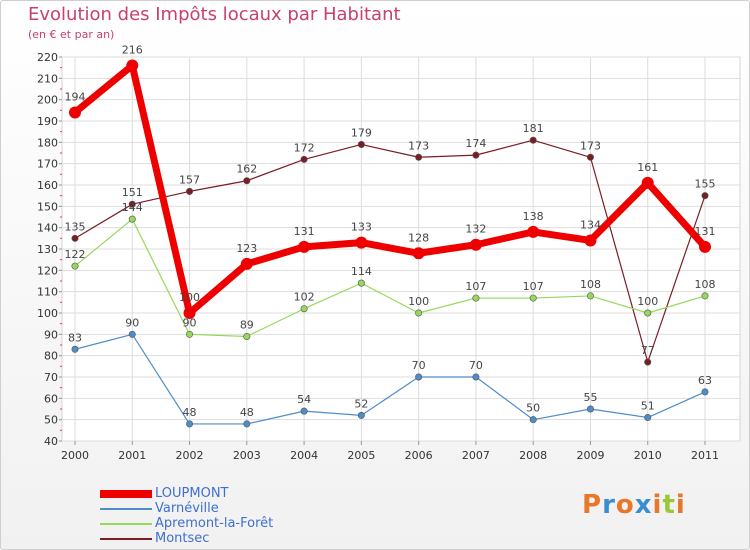 The height and width of the screenshot is (550, 750). What do you see at coordinates (132, 192) in the screenshot?
I see `data-label: 151` at bounding box center [132, 192].